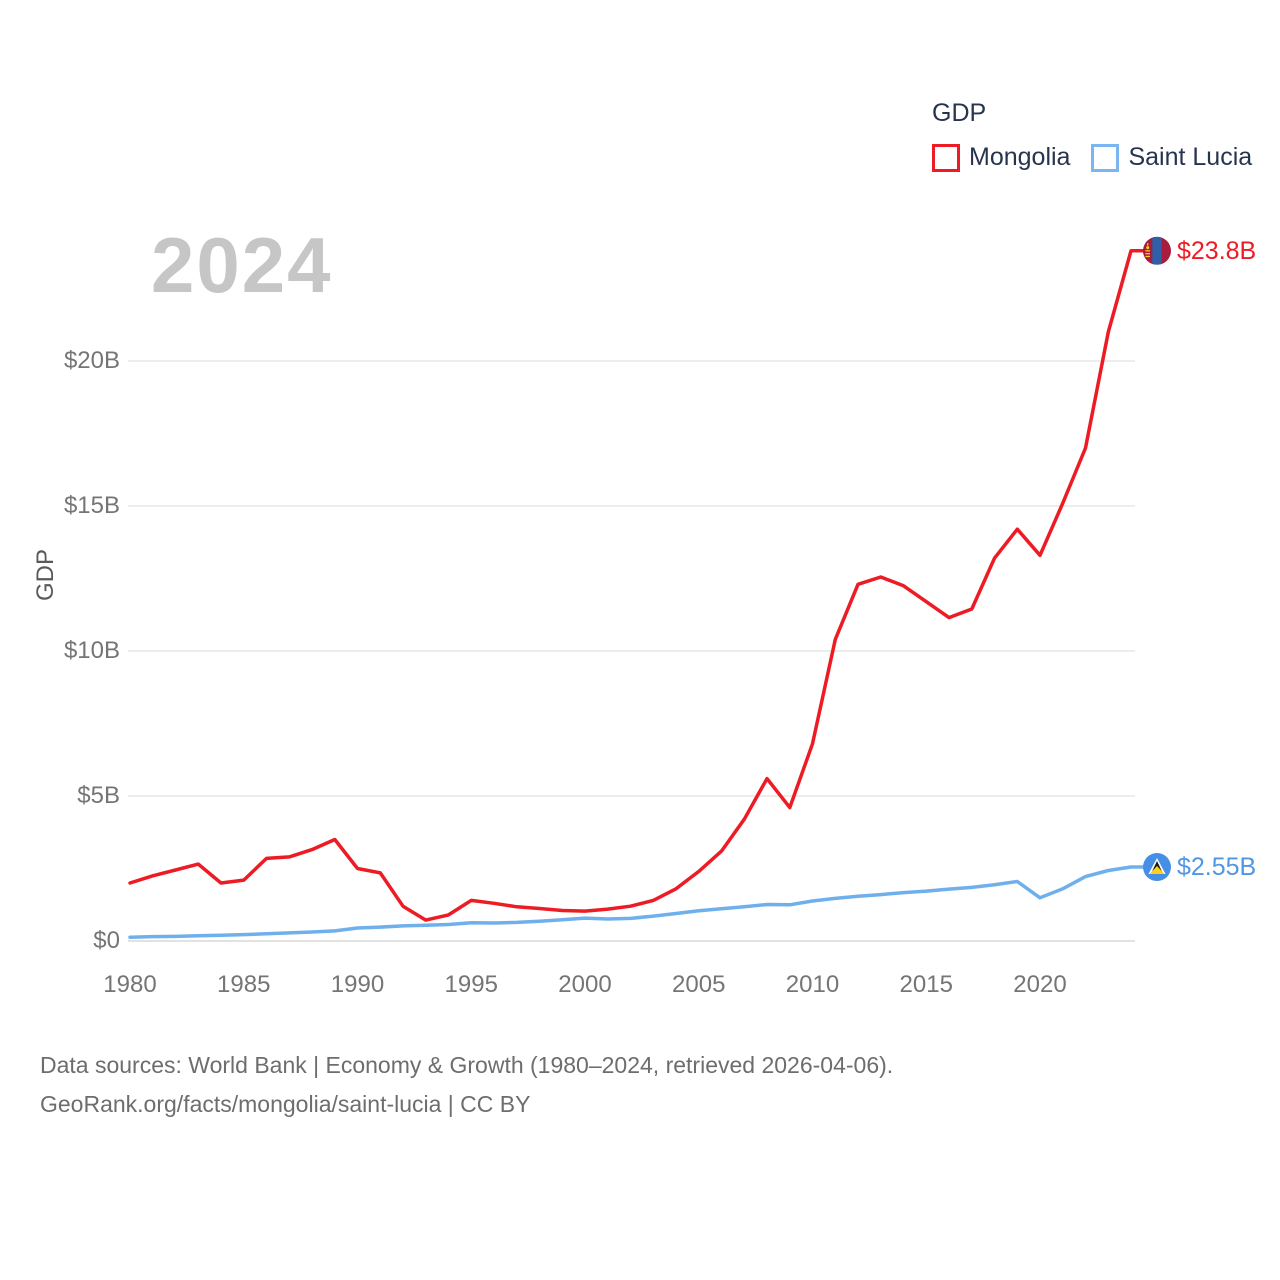 This screenshot has height=1280, width=1280. What do you see at coordinates (1190, 157) in the screenshot?
I see `legend-label-saint-lucia: Saint Lucia` at bounding box center [1190, 157].